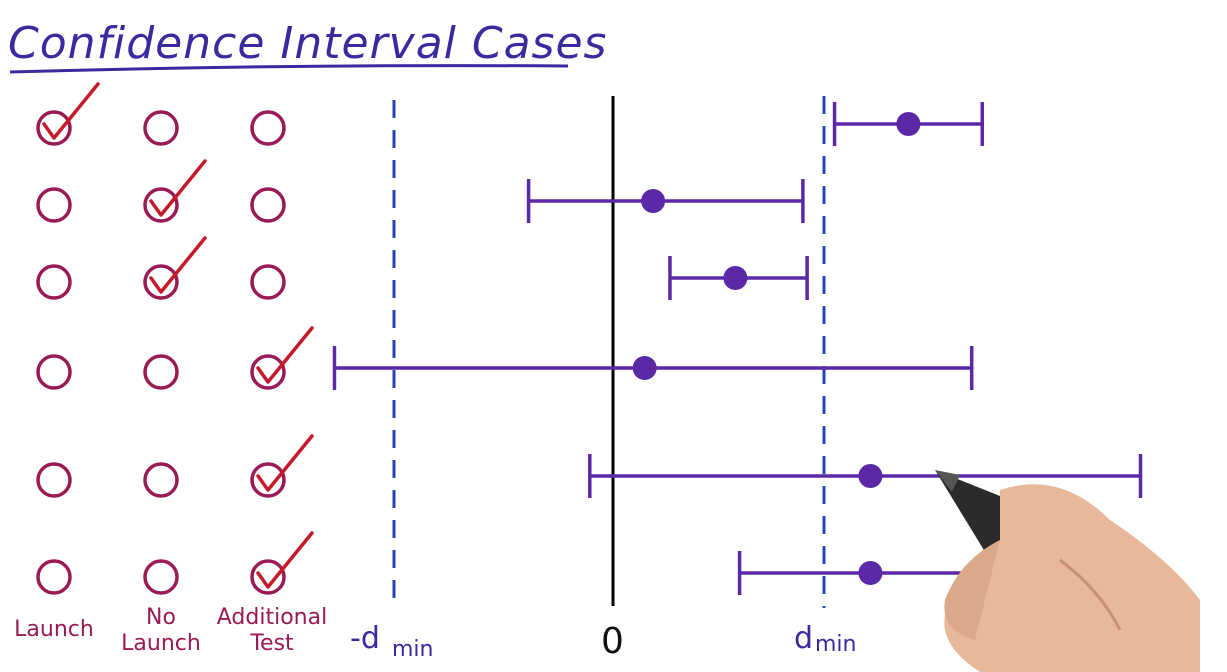 Image resolution: width=1227 pixels, height=672 pixels. I want to click on column-label-no-launch: No Launch, so click(161, 630).